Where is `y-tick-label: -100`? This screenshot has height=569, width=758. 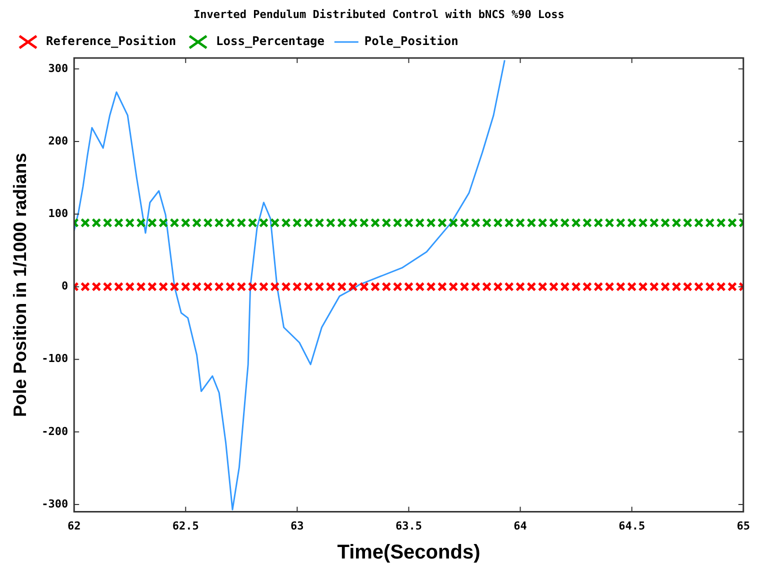
y-tick-label: -100 is located at coordinates (55, 359).